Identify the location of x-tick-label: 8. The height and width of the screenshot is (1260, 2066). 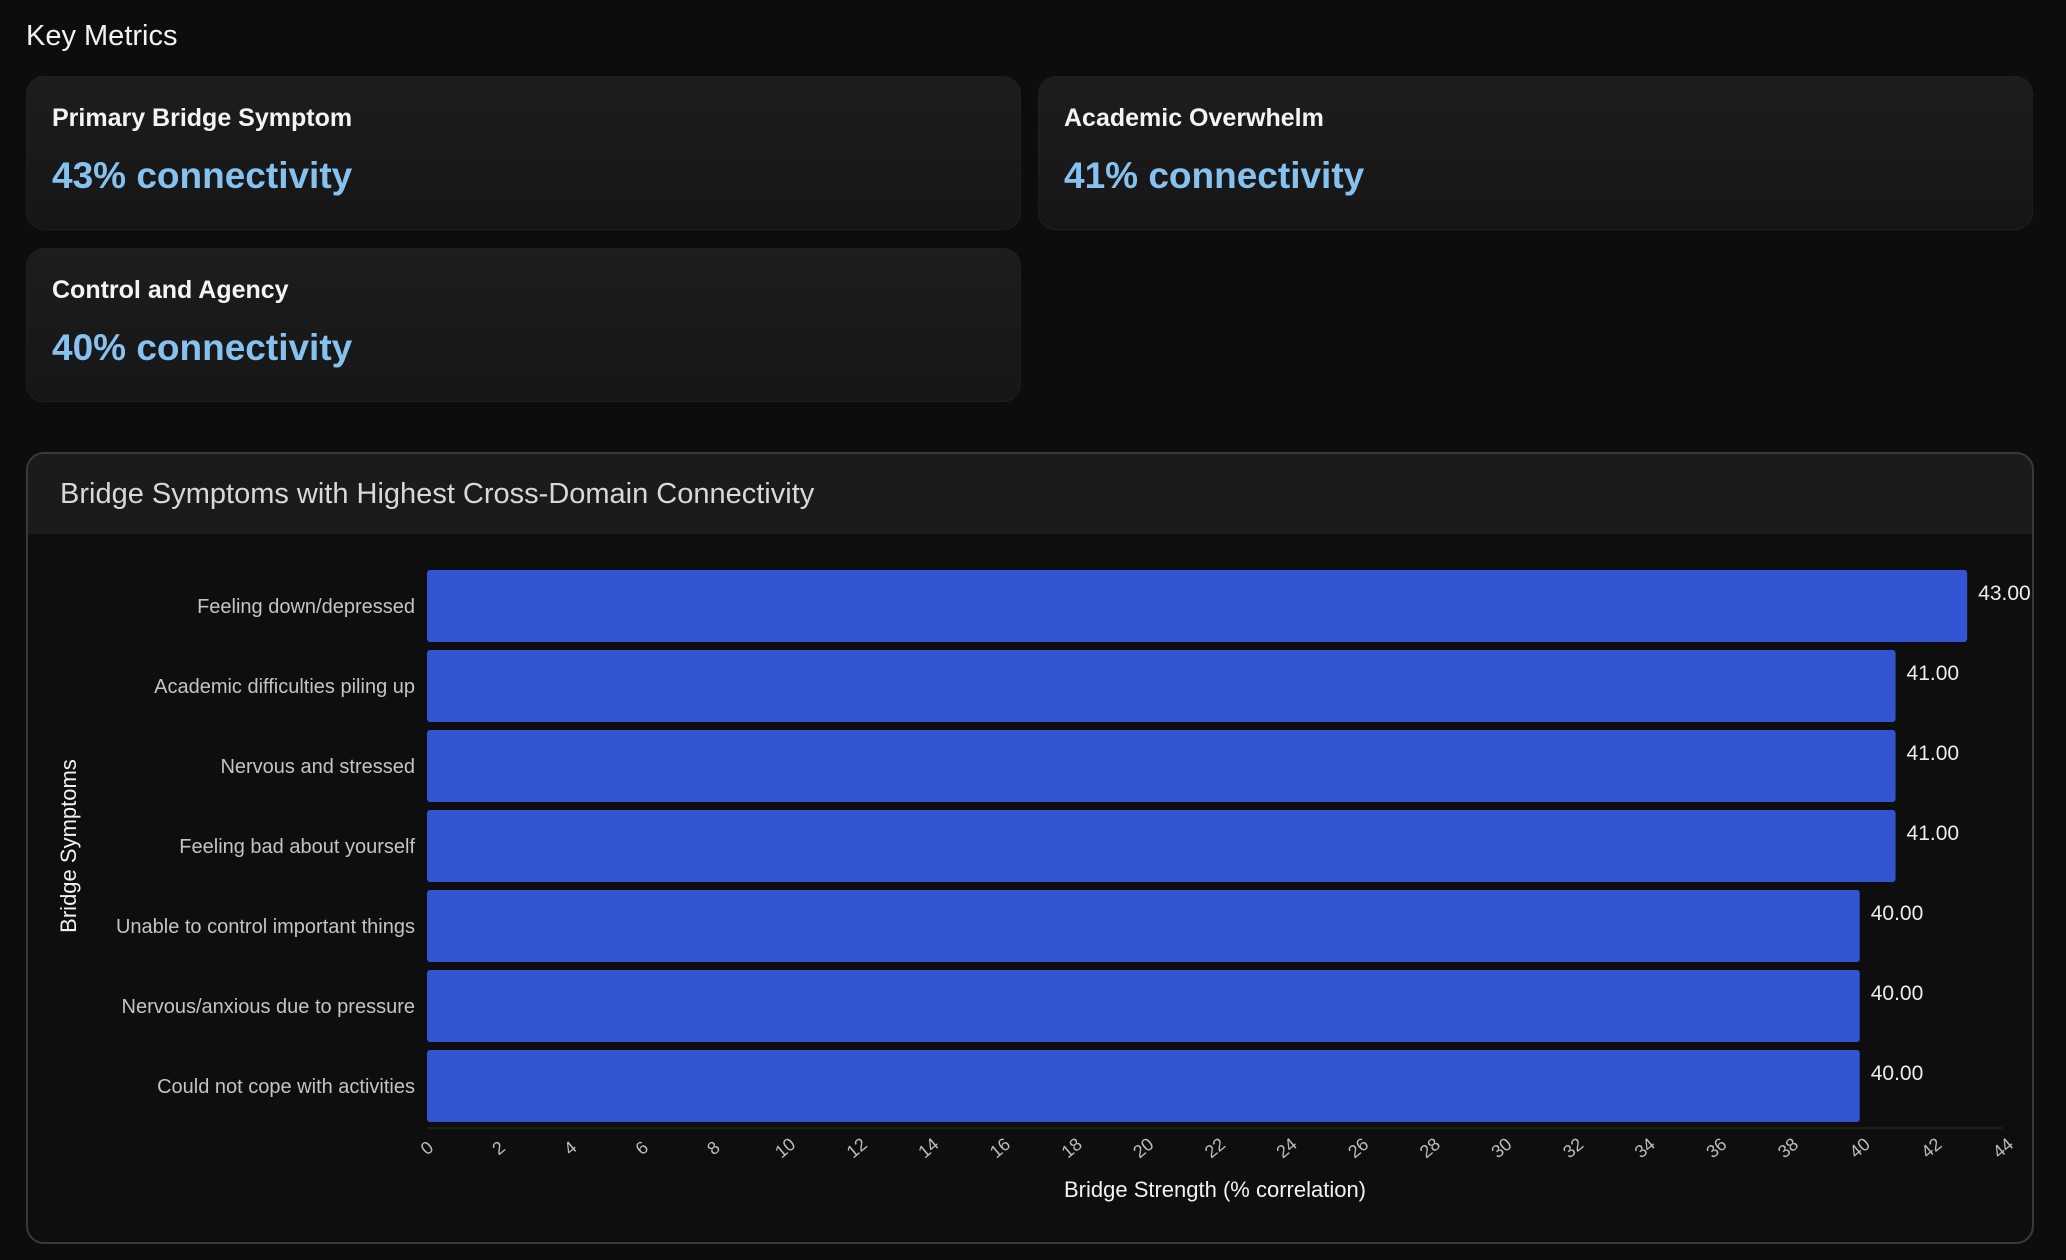
(713, 1148).